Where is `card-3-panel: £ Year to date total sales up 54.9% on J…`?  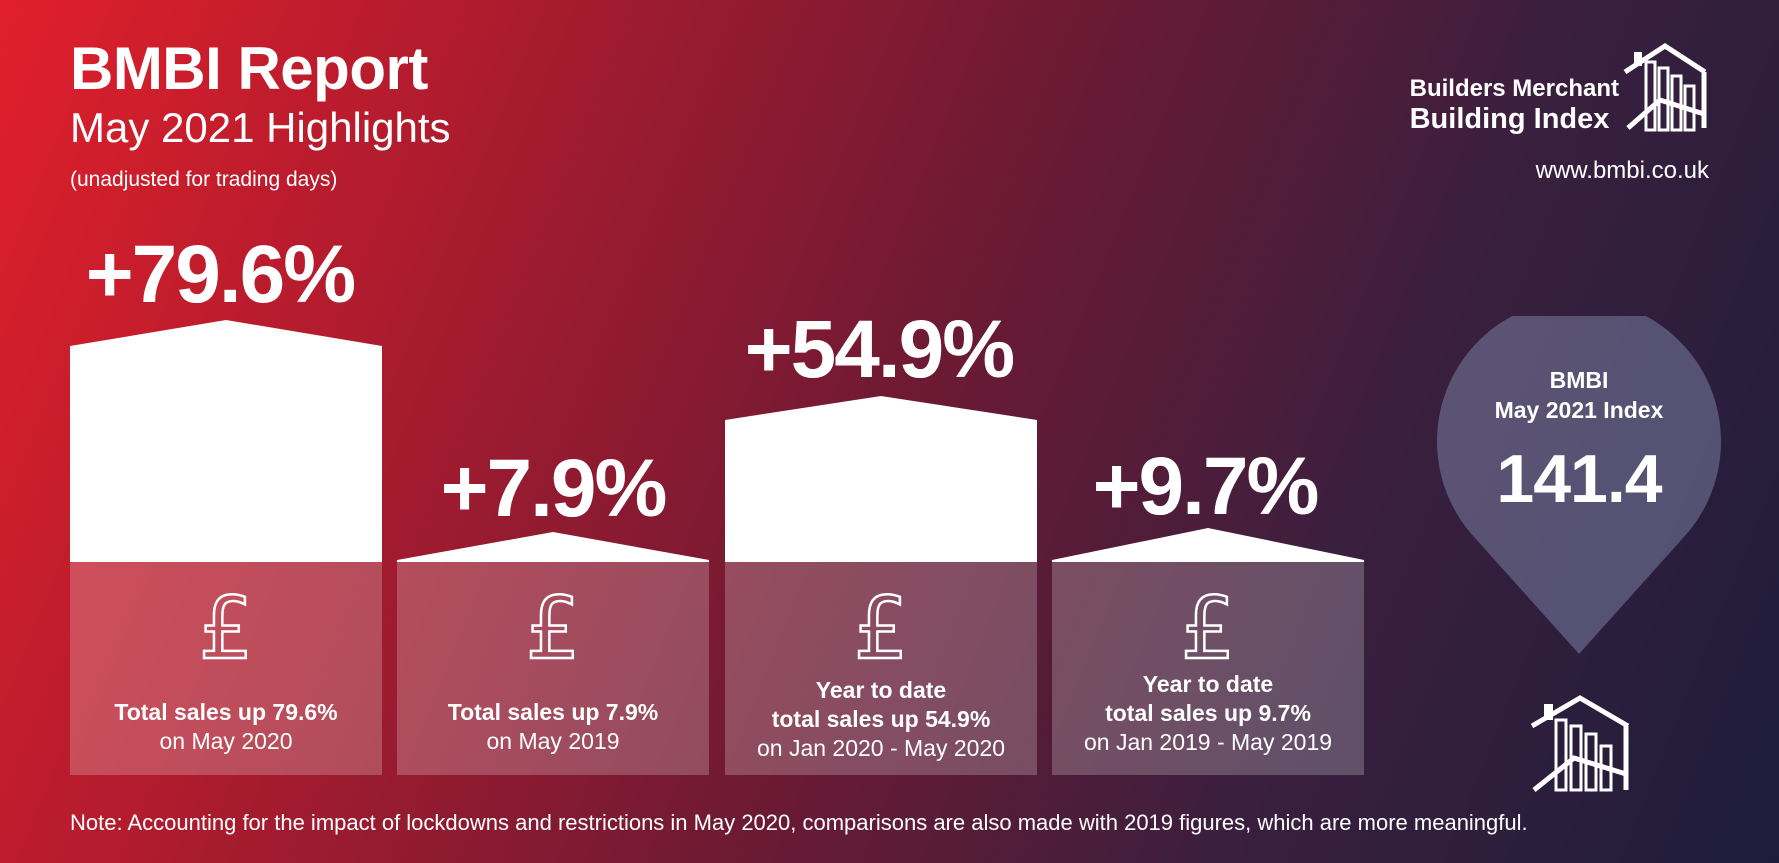
card-3-panel: £ Year to date total sales up 54.9% on J… is located at coordinates (881, 668).